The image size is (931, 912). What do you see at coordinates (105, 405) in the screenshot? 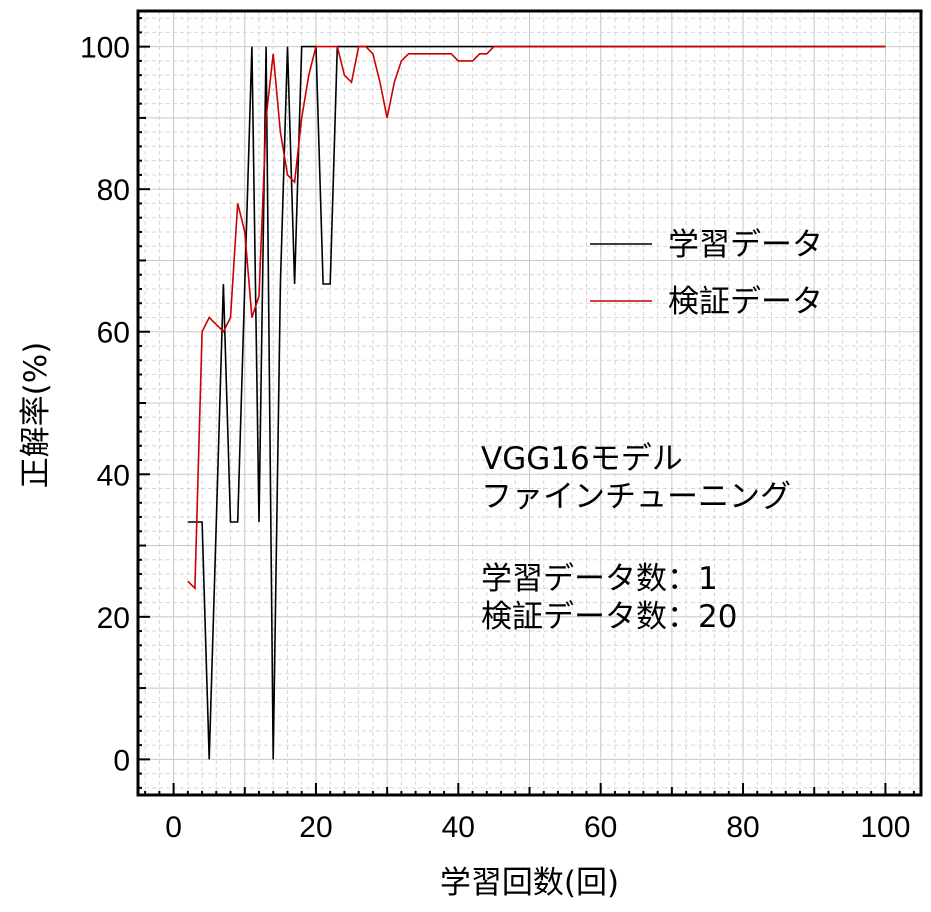
I see `y-axis-tick-labels: 0 20 40 60 80 100` at bounding box center [105, 405].